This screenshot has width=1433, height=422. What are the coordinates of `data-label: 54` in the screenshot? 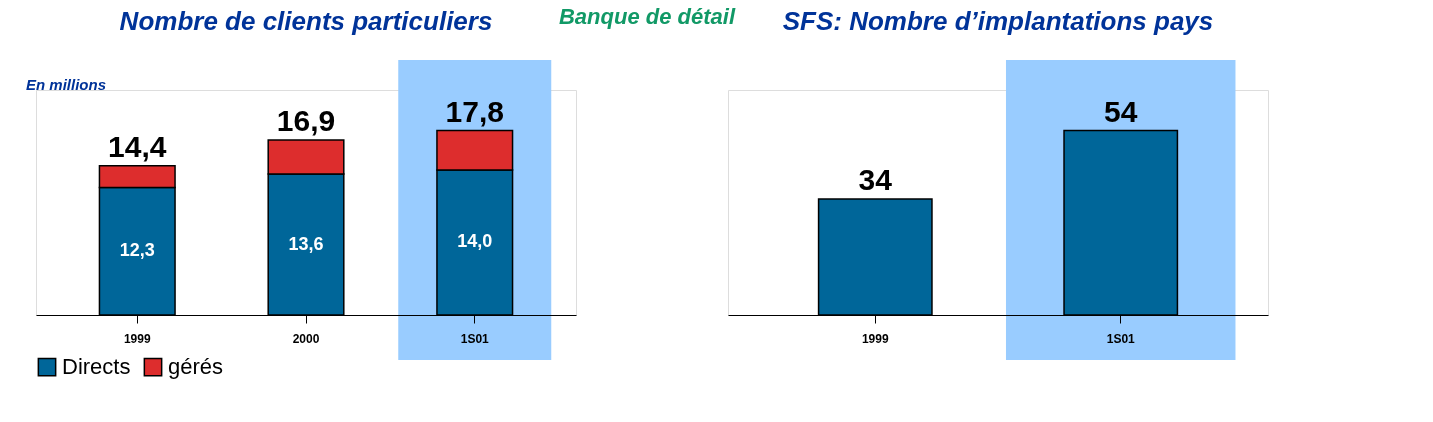 It's located at (1121, 111).